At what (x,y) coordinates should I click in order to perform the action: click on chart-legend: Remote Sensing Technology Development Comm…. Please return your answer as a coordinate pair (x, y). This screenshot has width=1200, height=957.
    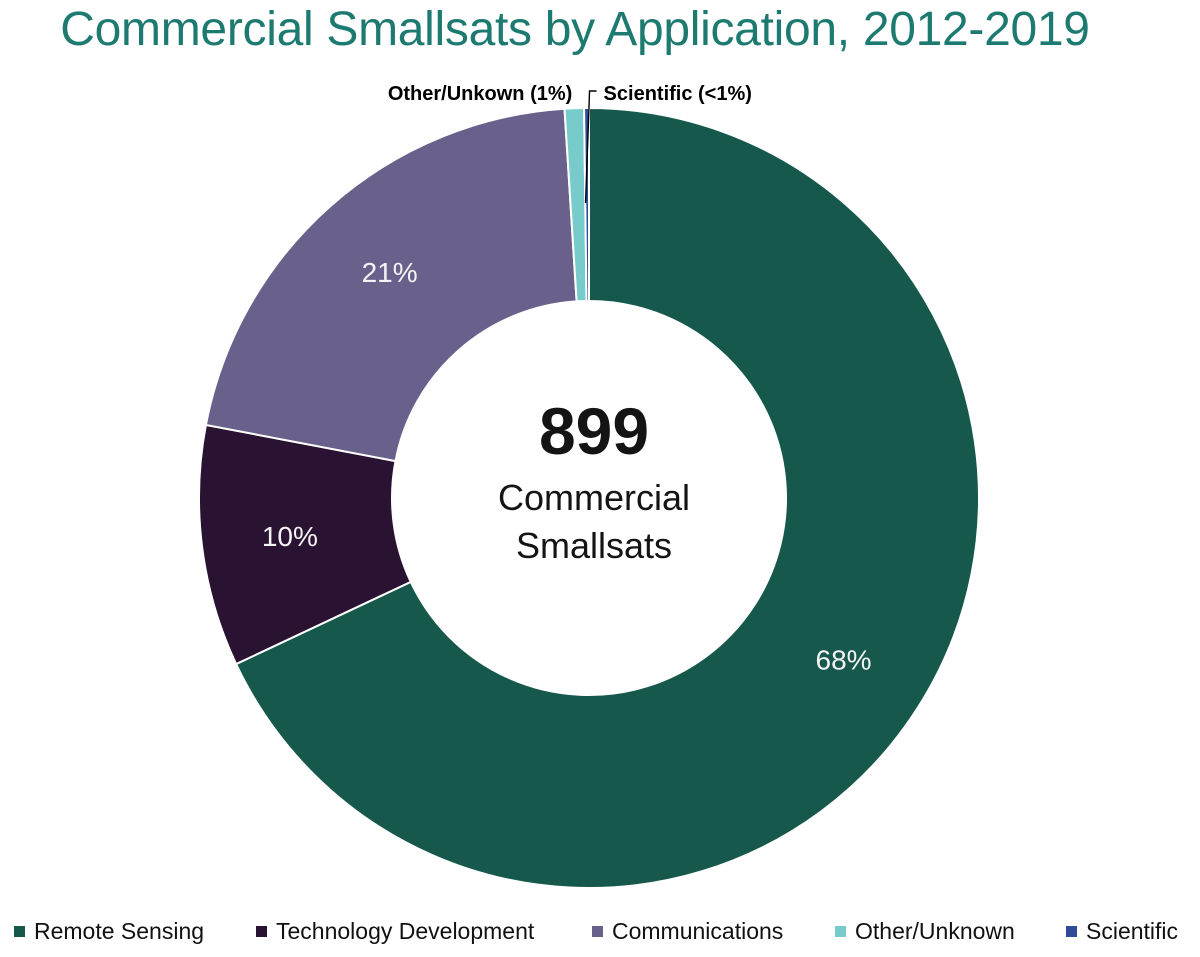
    Looking at the image, I should click on (600, 933).